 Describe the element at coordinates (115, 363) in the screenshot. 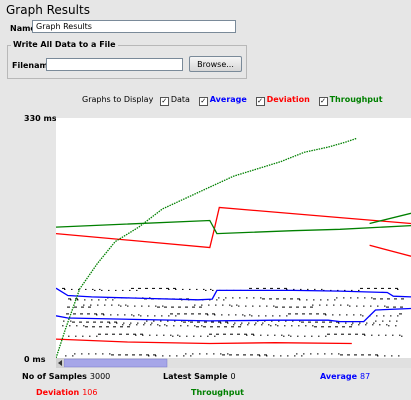

I see `graph-scrollbar-thumb` at that location.